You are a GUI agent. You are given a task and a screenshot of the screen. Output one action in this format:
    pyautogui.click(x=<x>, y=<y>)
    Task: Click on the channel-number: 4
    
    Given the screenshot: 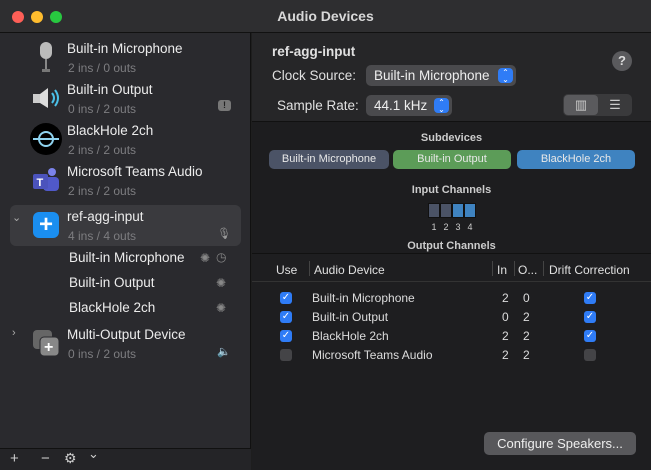 What is the action you would take?
    pyautogui.click(x=470, y=227)
    